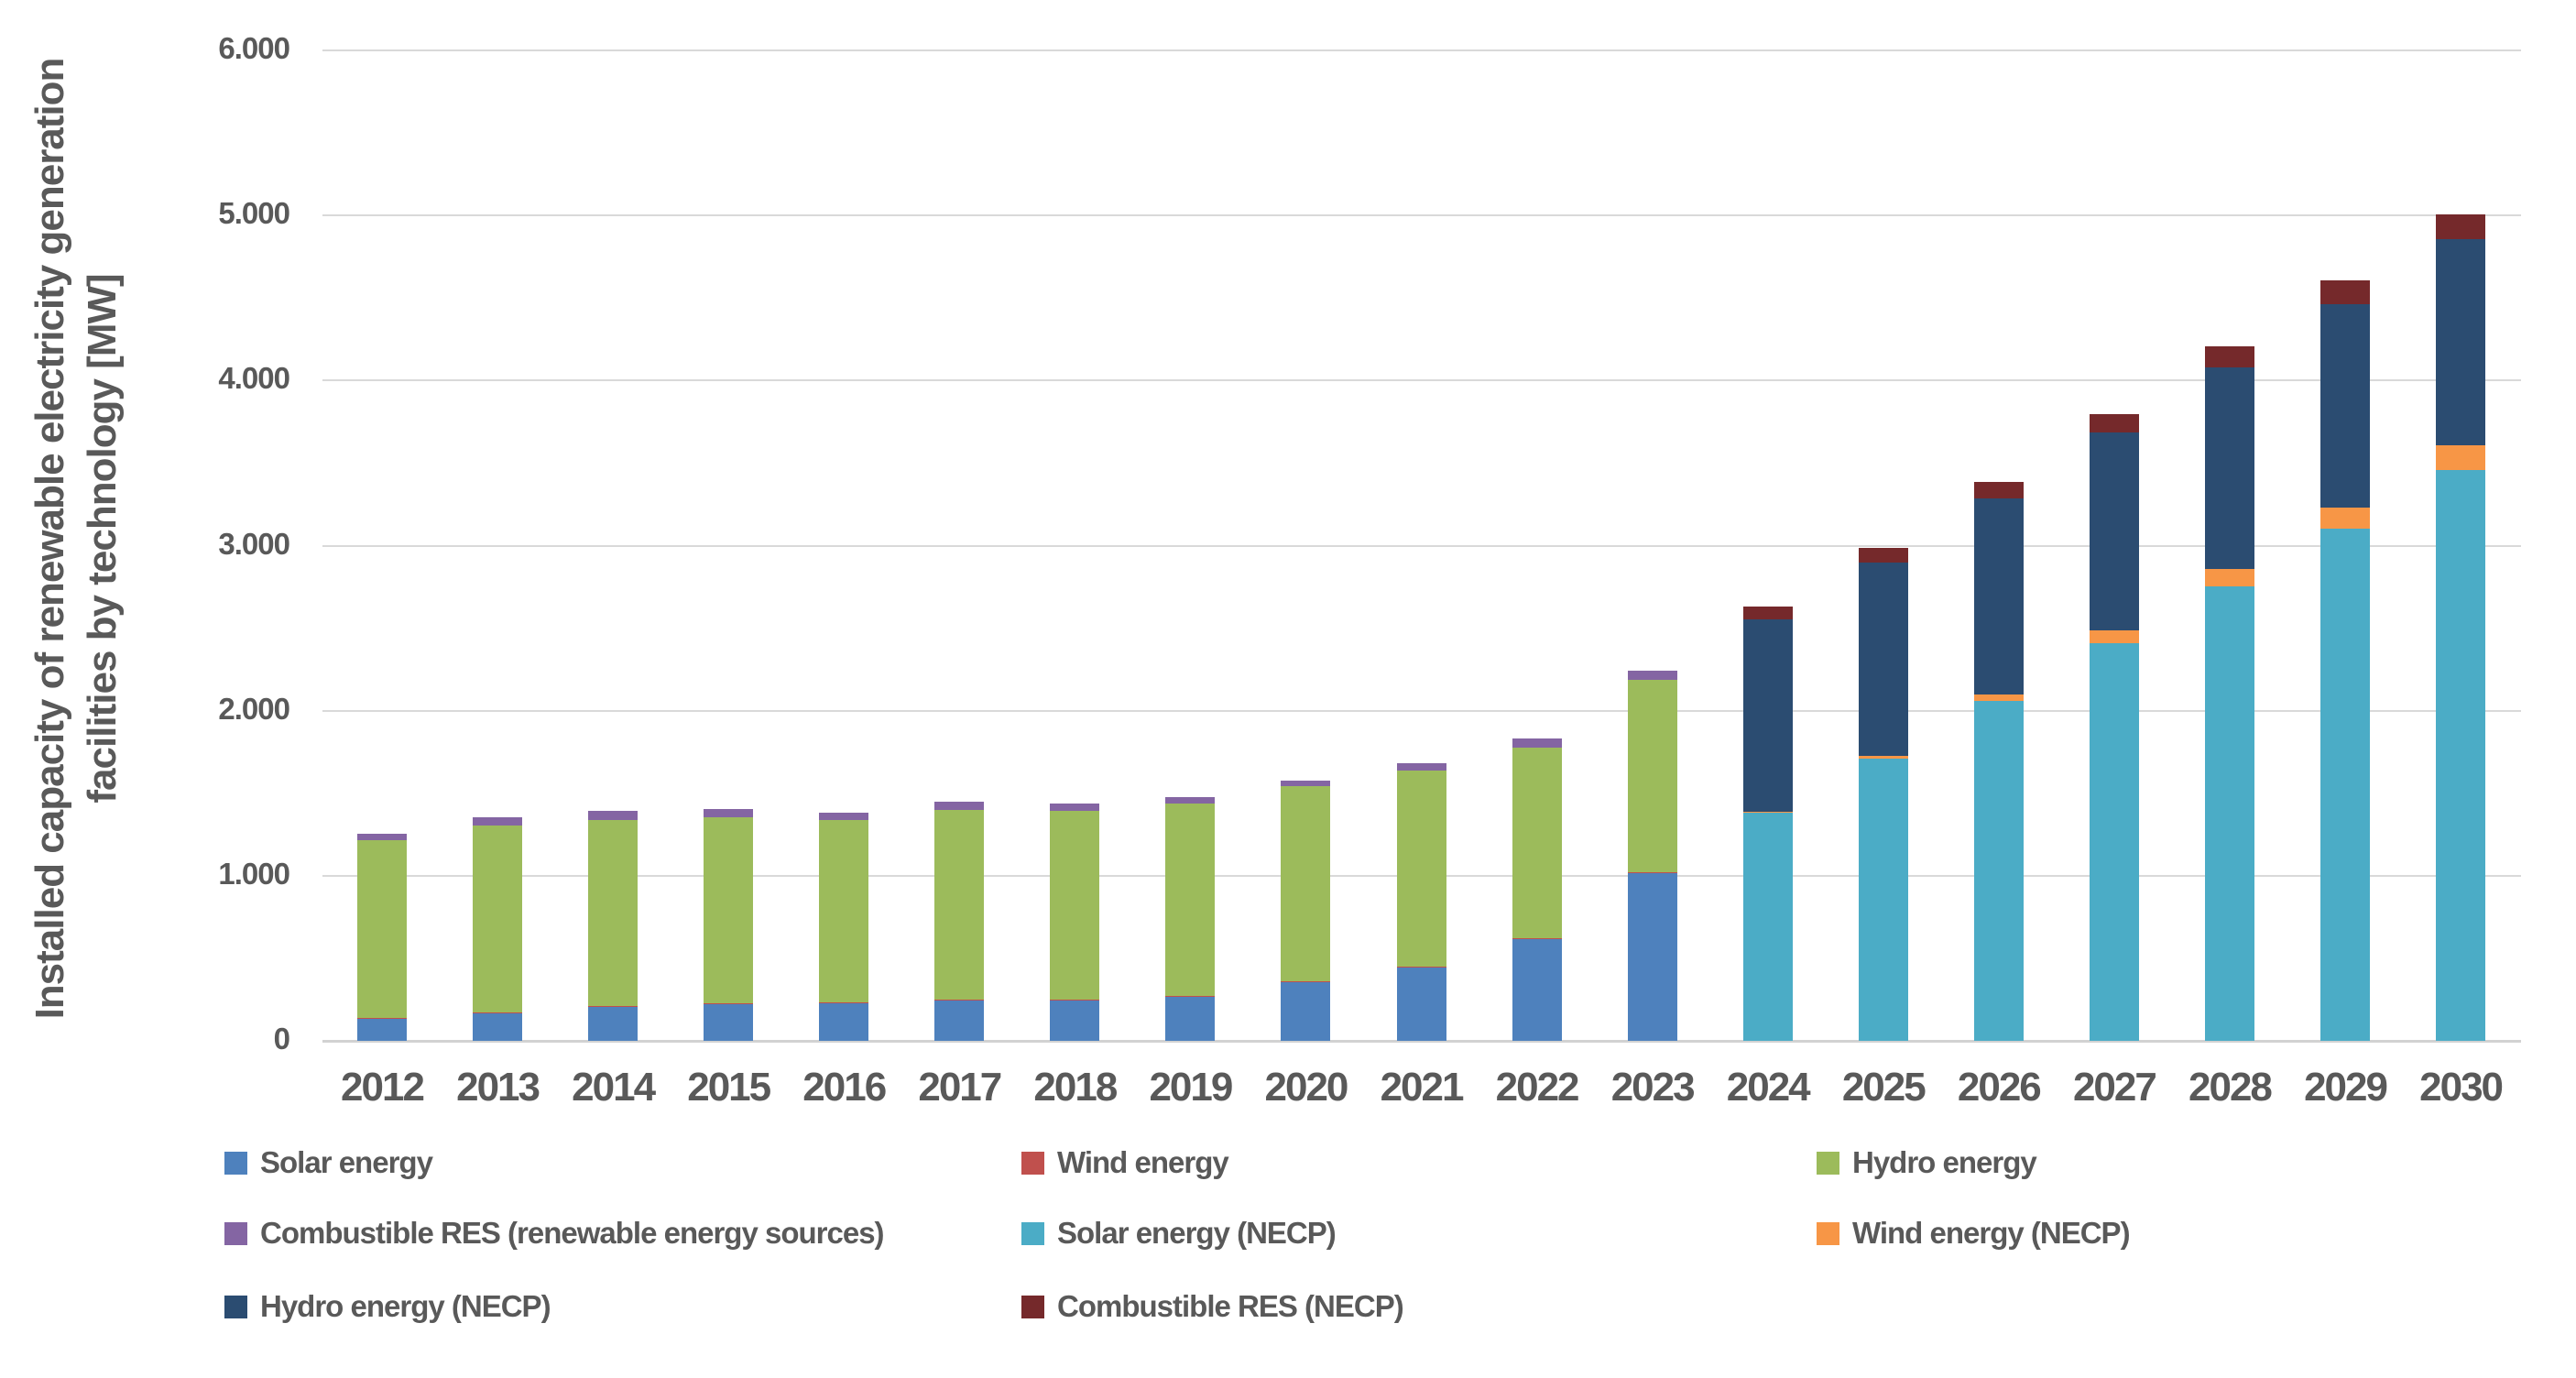 This screenshot has height=1378, width=2576. What do you see at coordinates (614, 1087) in the screenshot?
I see `x-tick-label-2014: 2014` at bounding box center [614, 1087].